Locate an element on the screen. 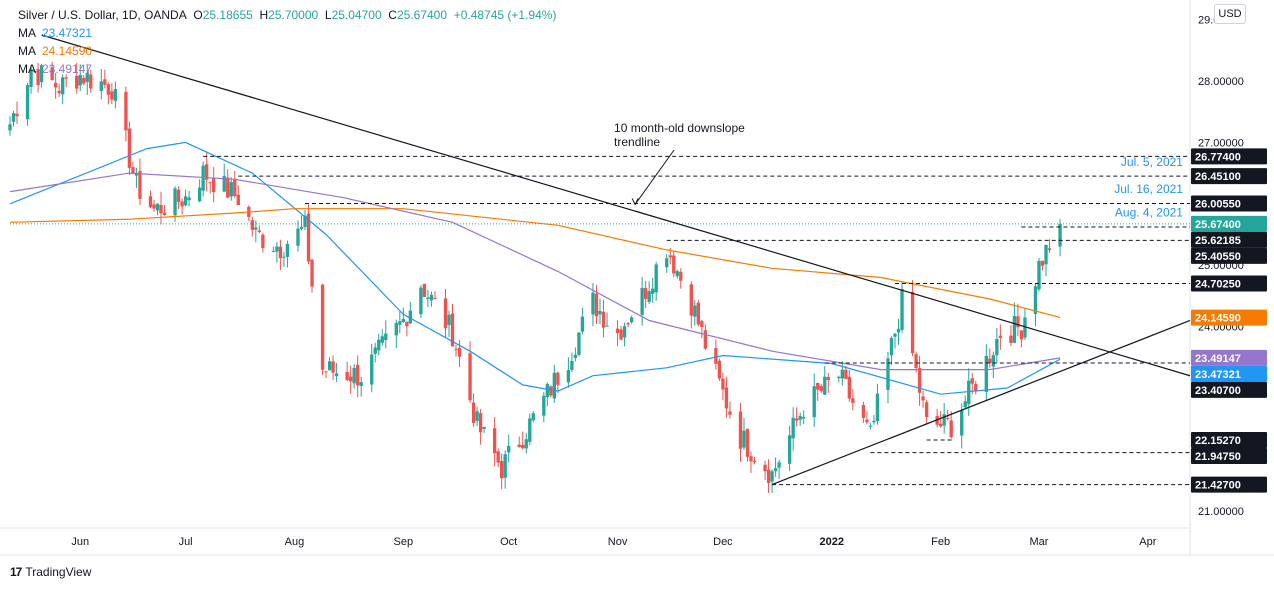 This screenshot has width=1274, height=590. ma-legend-1: MA 23.47321 is located at coordinates (287, 33).